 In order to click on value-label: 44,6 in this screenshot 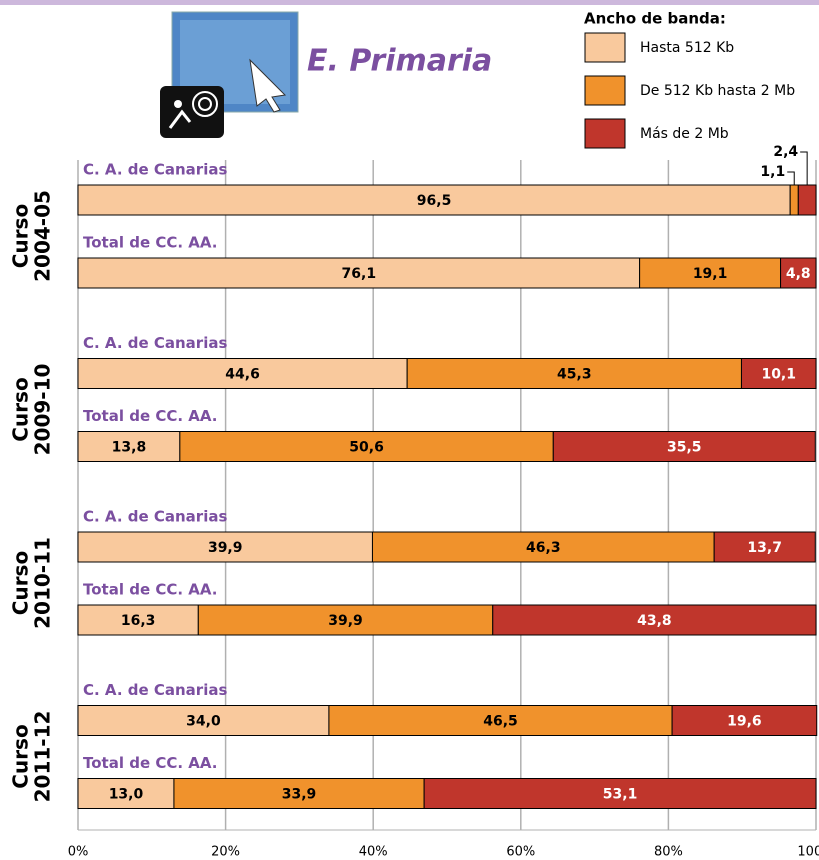, I will do `click(242, 375)`.